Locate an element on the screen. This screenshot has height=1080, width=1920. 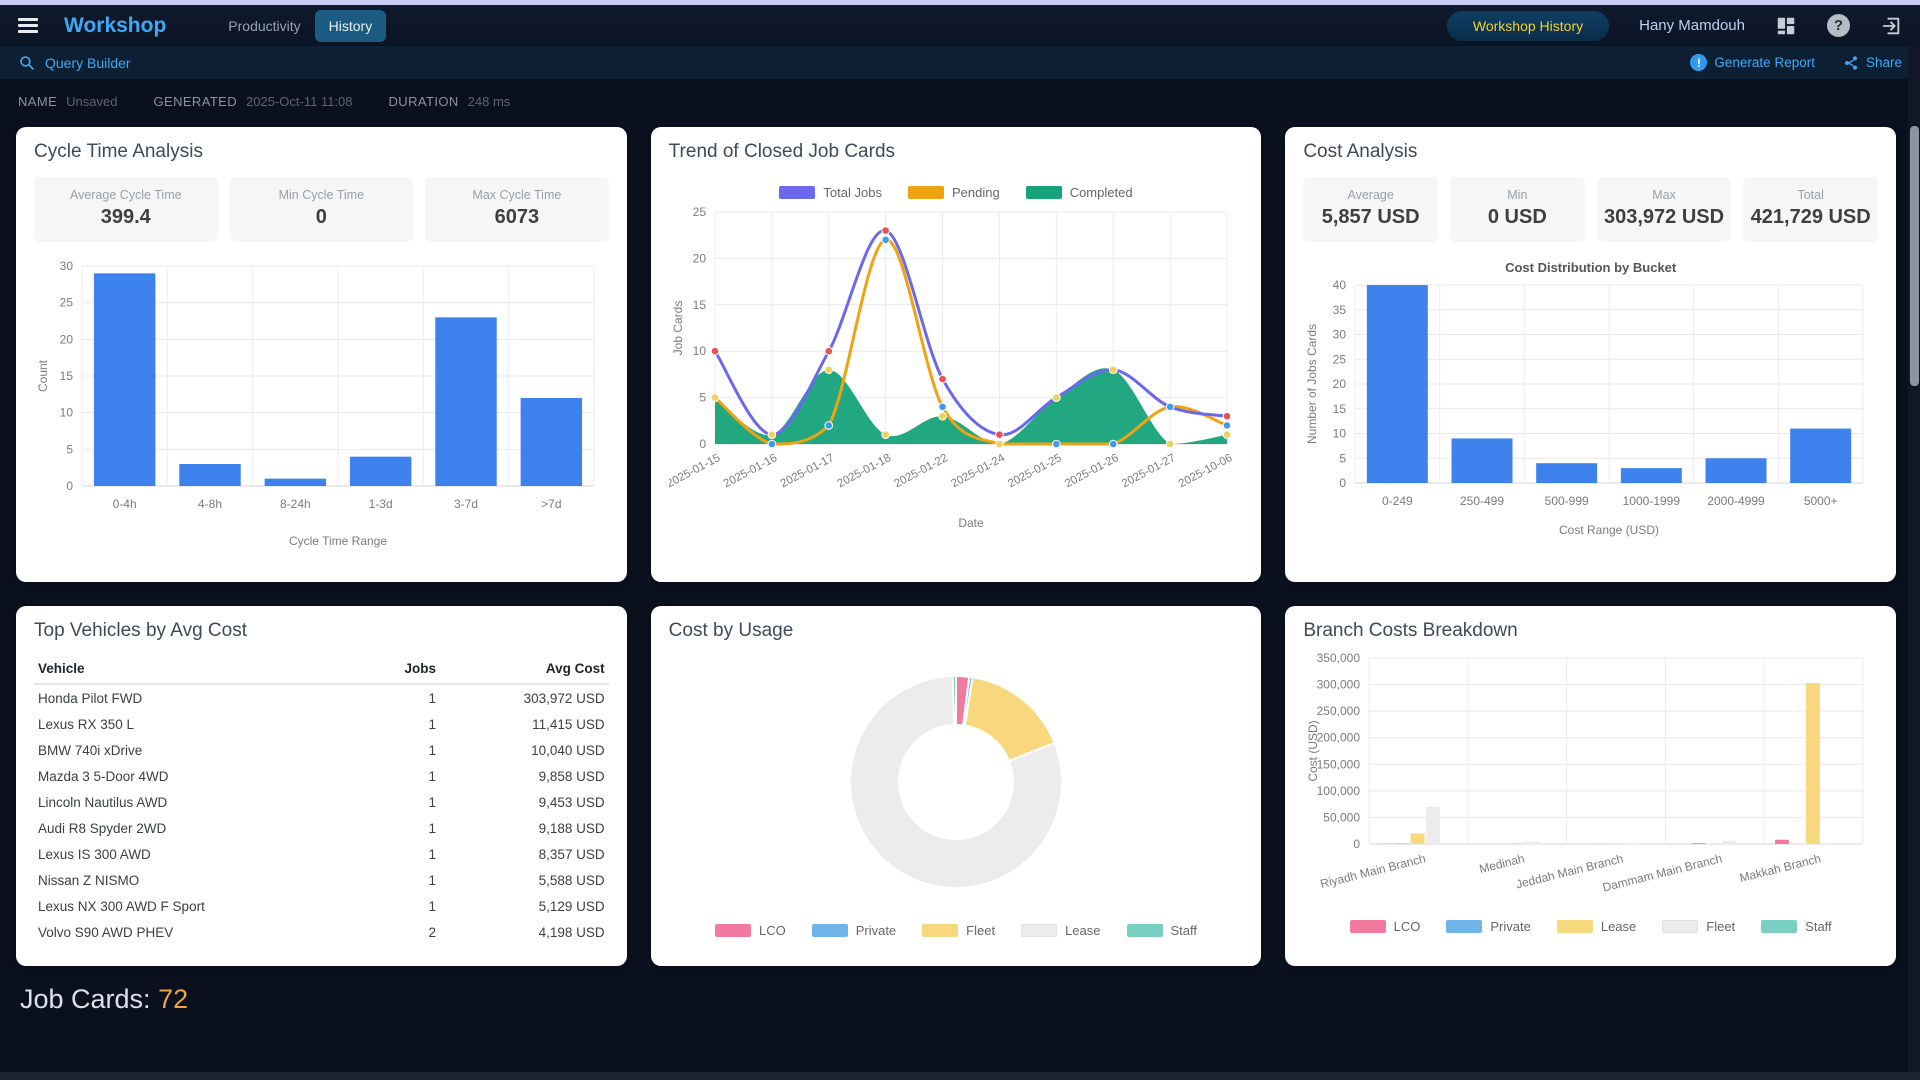
tab-history: History is located at coordinates (350, 25).